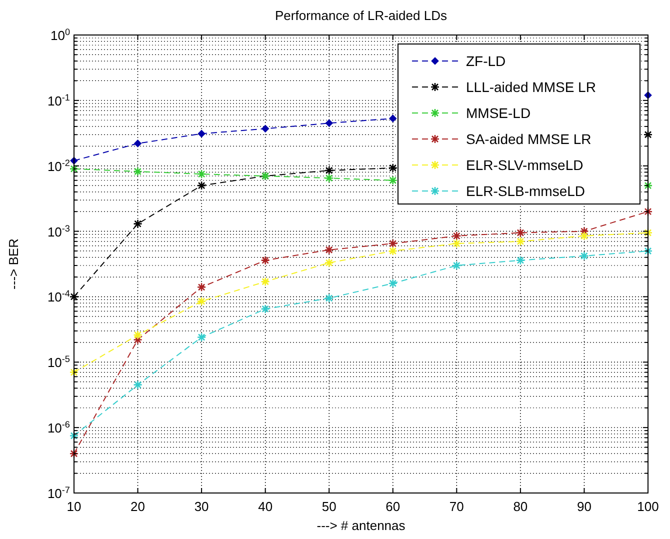 Image resolution: width=670 pixels, height=539 pixels. I want to click on x-tick-label: 10, so click(74, 506).